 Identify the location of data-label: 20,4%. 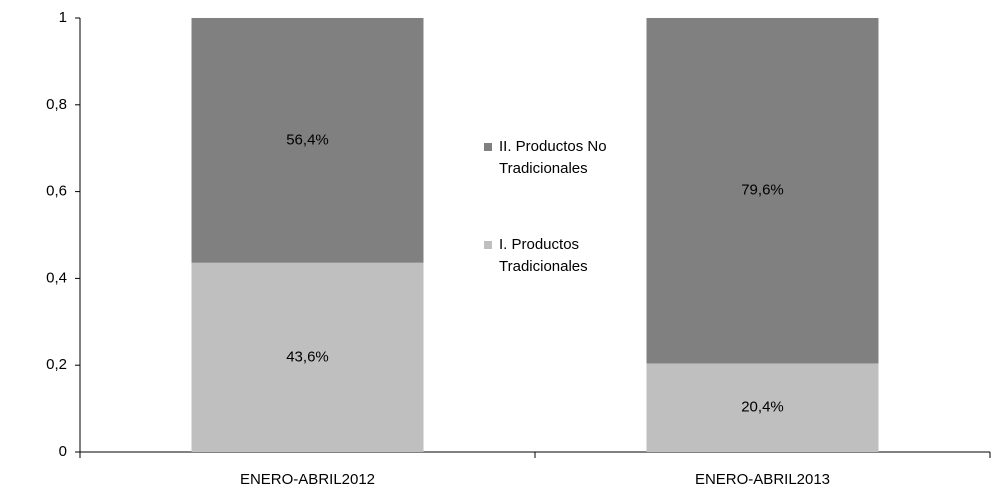
(762, 407).